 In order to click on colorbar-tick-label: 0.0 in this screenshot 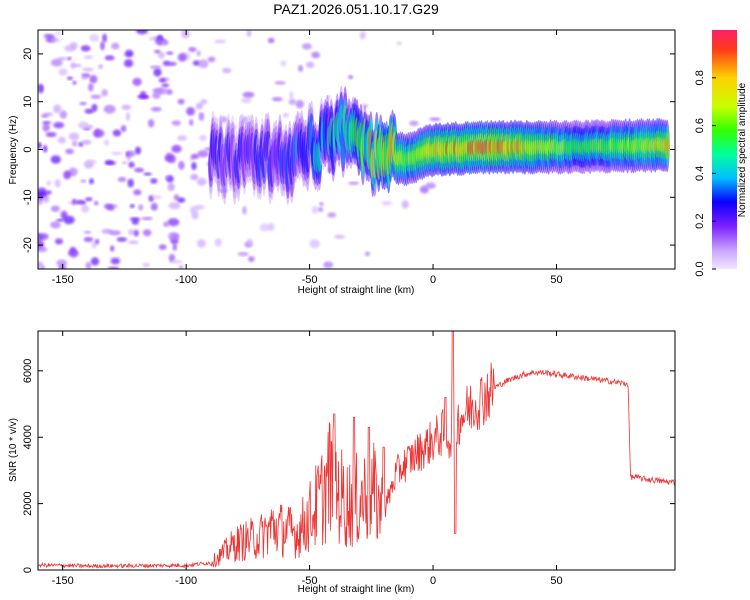, I will do `click(700, 268)`.